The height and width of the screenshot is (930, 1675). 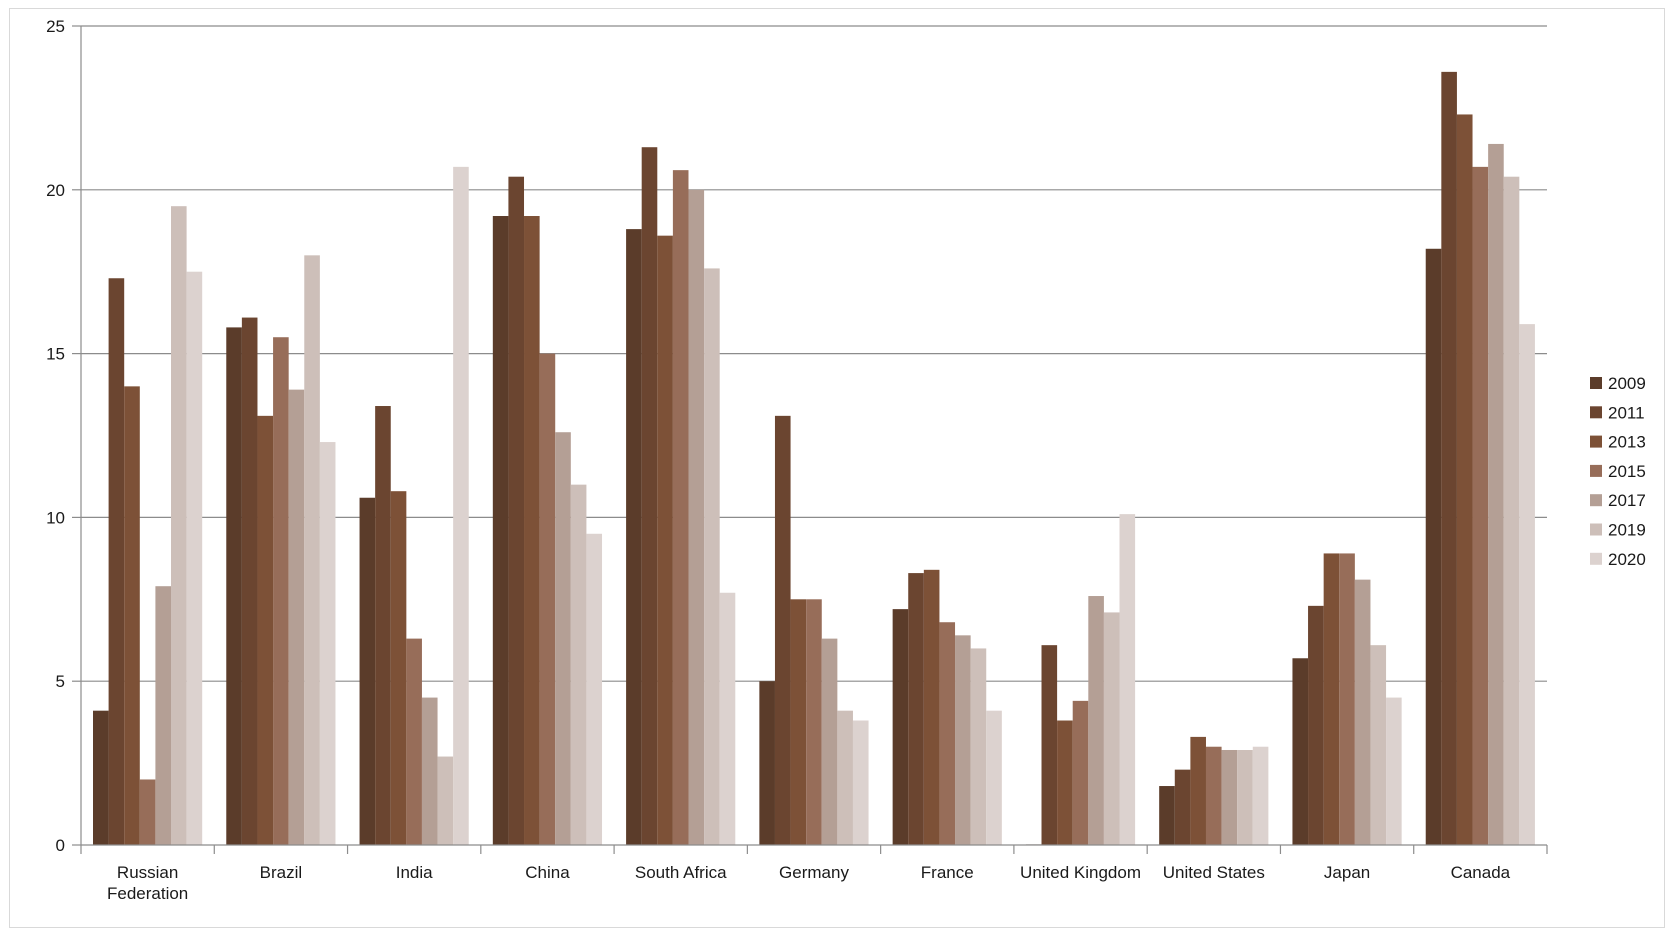 I want to click on legend-label: 2013, so click(x=1627, y=442).